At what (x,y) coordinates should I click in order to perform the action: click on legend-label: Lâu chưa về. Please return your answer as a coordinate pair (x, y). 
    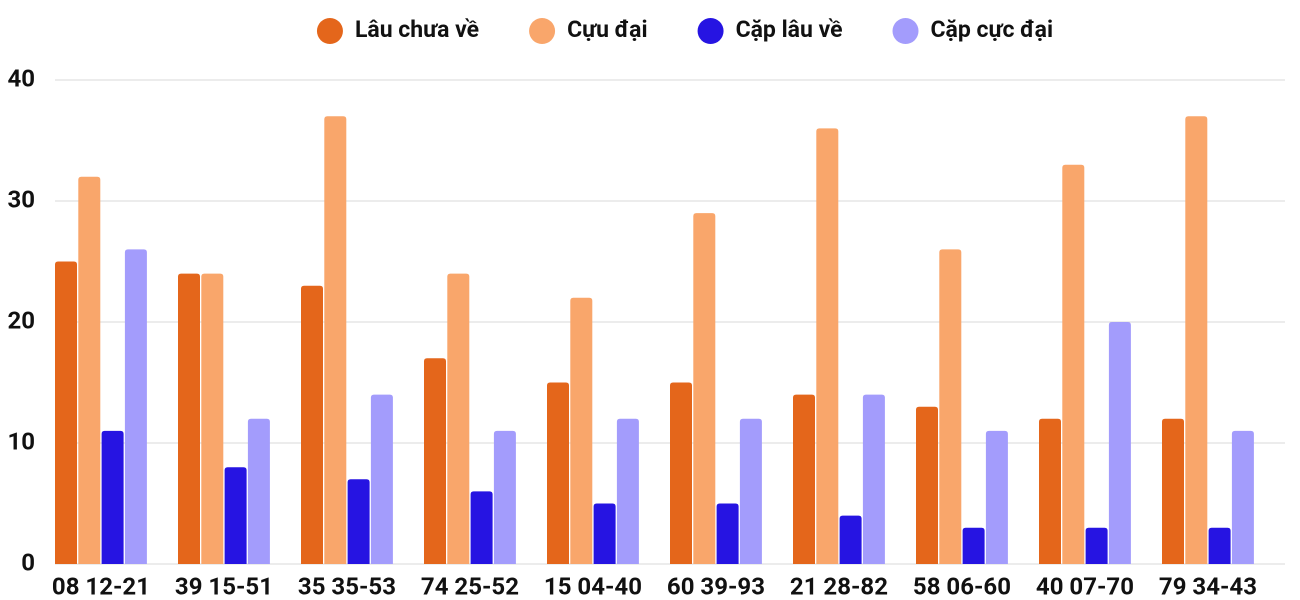
    Looking at the image, I should click on (417, 29).